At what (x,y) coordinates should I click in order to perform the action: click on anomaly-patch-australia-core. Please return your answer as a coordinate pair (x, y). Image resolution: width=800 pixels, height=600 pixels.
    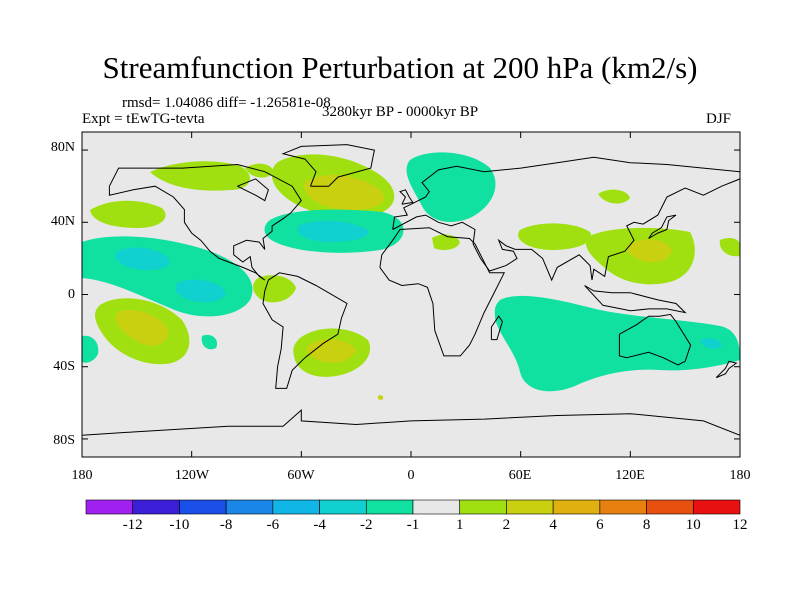
    Looking at the image, I should click on (711, 343).